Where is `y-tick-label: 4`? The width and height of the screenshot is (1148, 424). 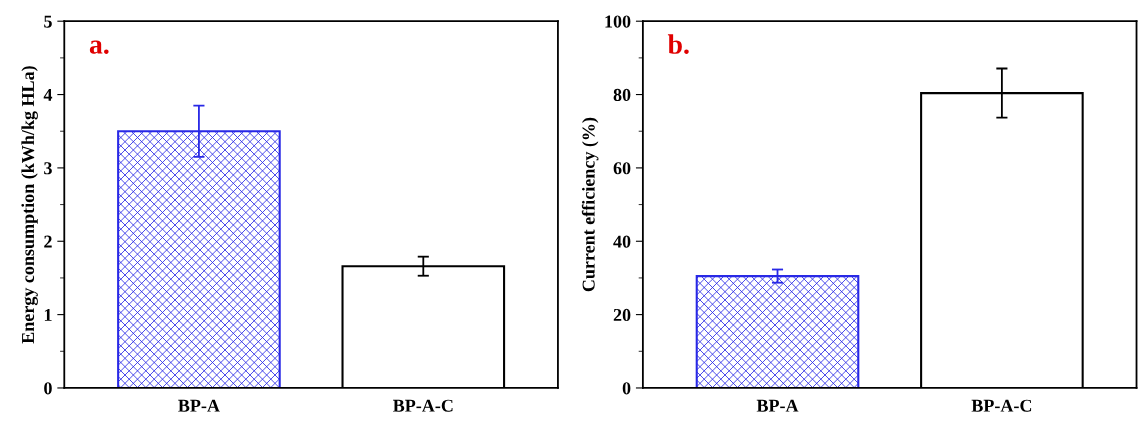
y-tick-label: 4 is located at coordinates (48, 94).